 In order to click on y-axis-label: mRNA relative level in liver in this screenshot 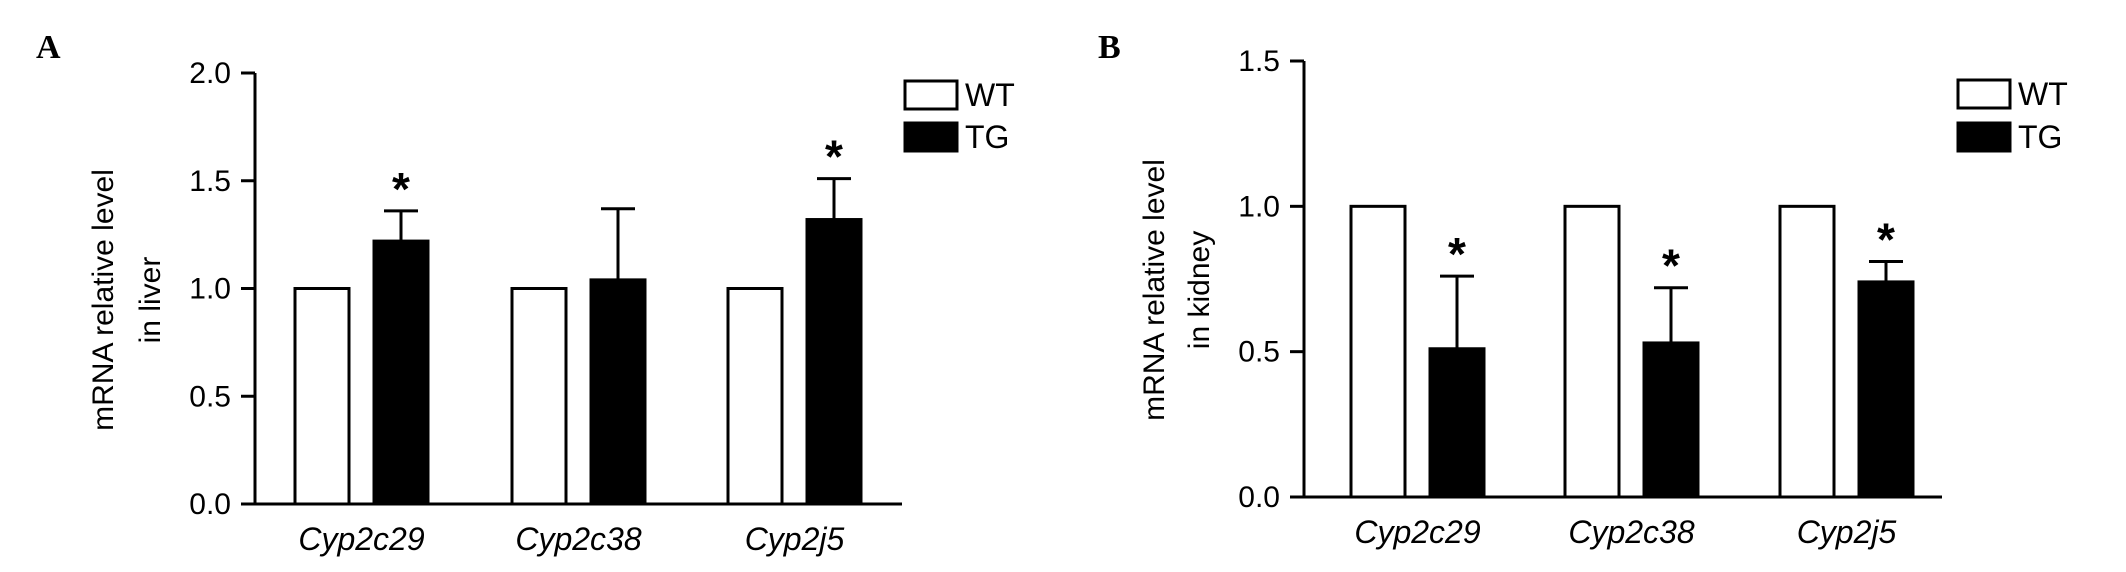, I will do `click(127, 300)`.